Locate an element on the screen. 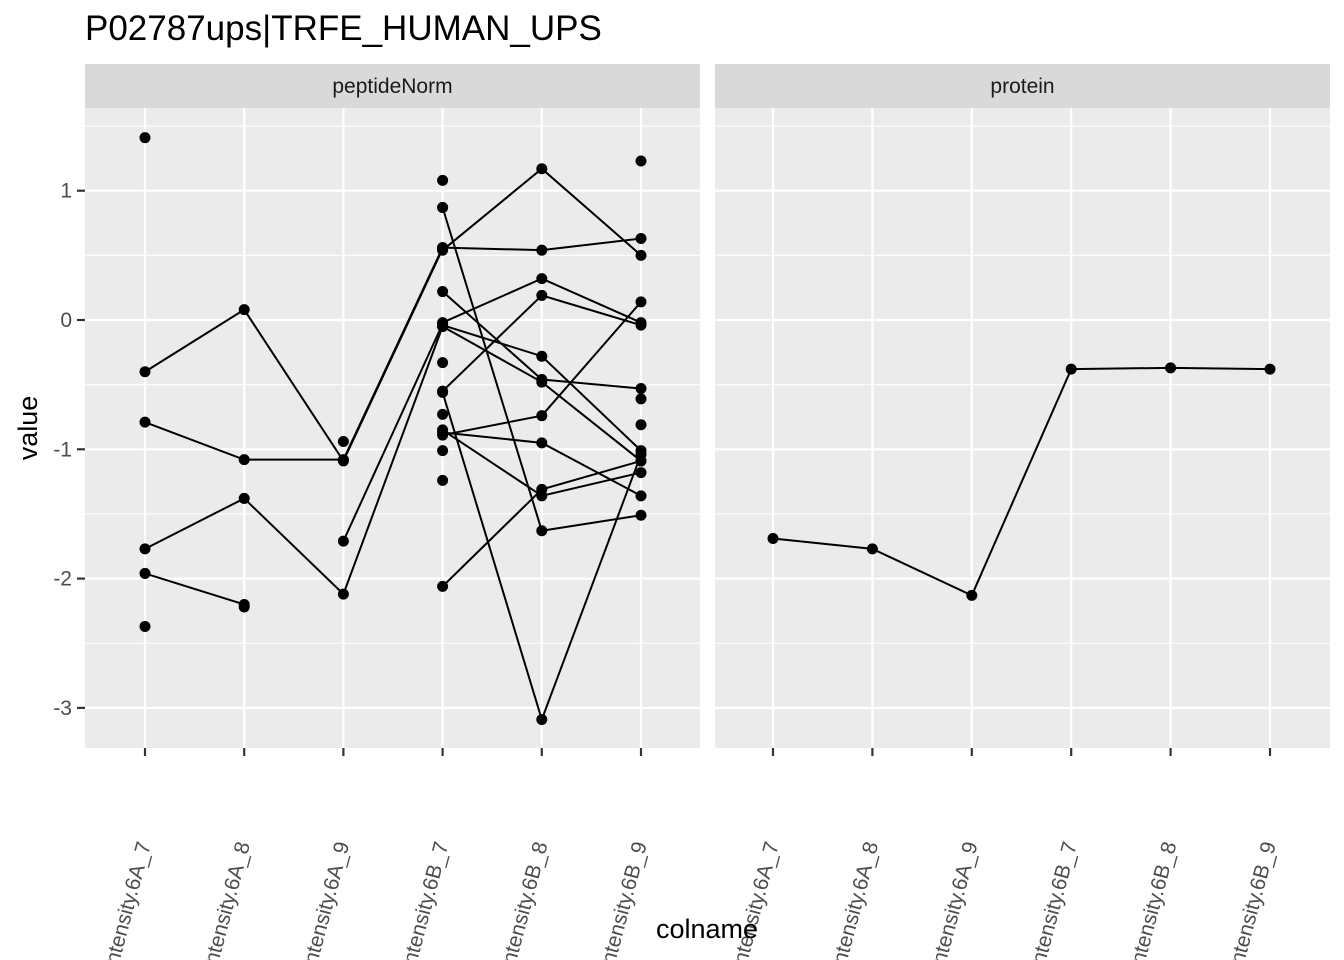  y-tick-label: 0 is located at coordinates (66, 320).